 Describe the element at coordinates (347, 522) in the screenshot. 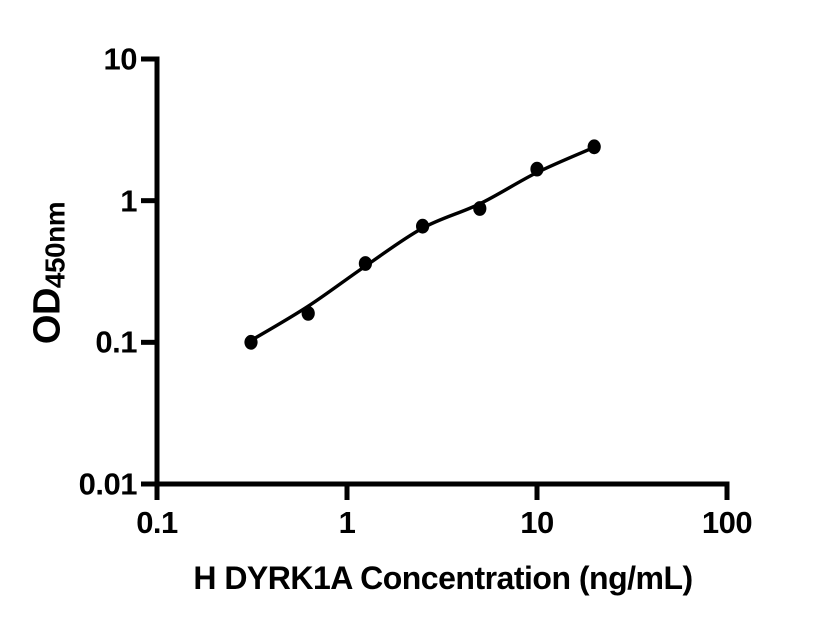

I see `x-tick-label: 1` at that location.